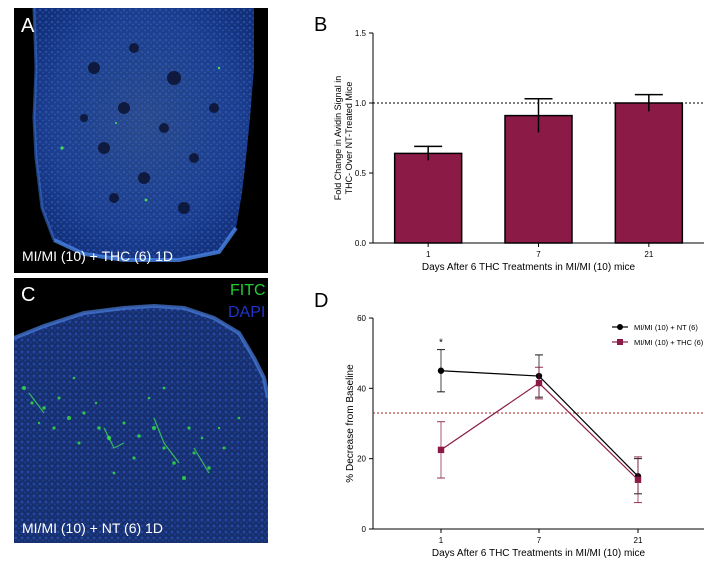  I want to click on b-x-tick-label: 7, so click(538, 254).